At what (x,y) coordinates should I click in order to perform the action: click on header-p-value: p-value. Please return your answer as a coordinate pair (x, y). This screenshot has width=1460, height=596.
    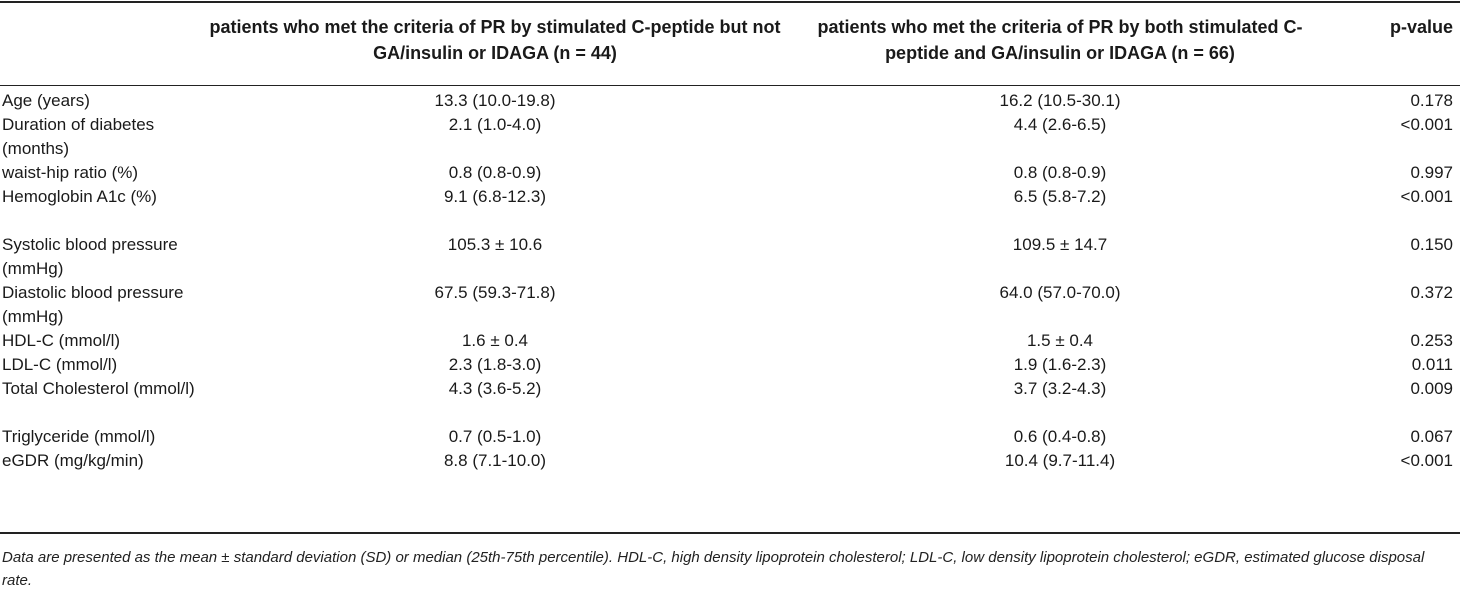
    Looking at the image, I should click on (1421, 27).